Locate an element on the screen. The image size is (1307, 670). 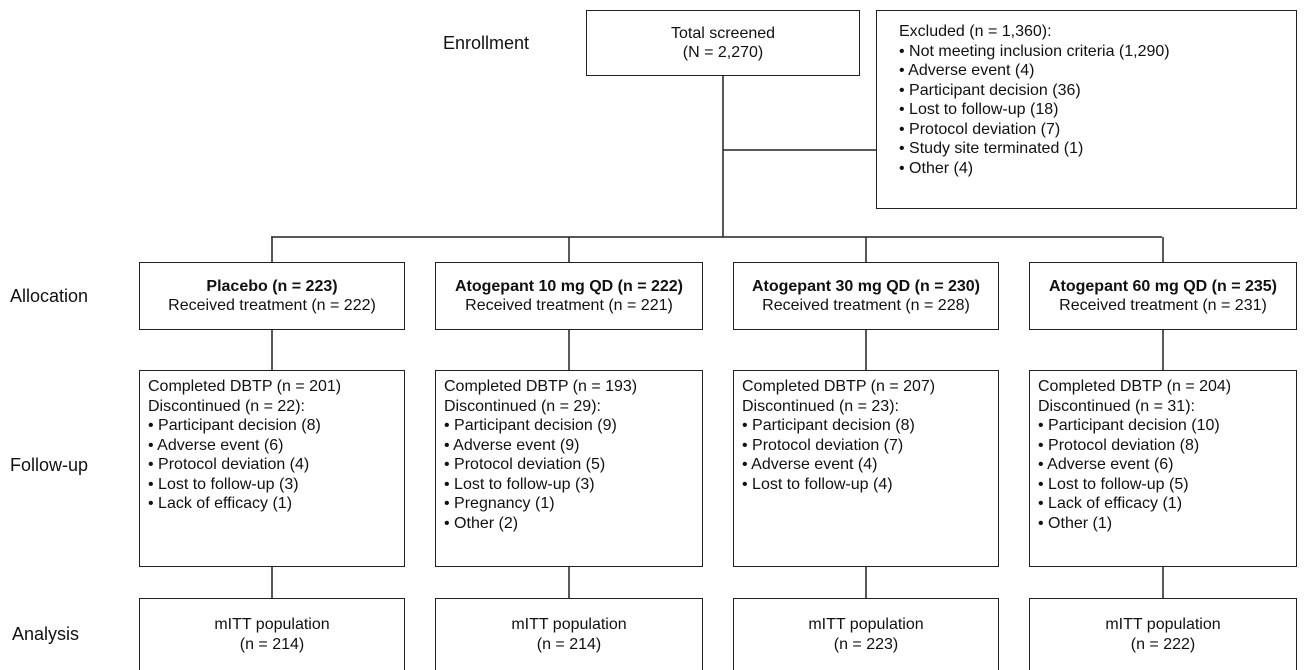
analysis-box: mITT population (n = 223) is located at coordinates (866, 634).